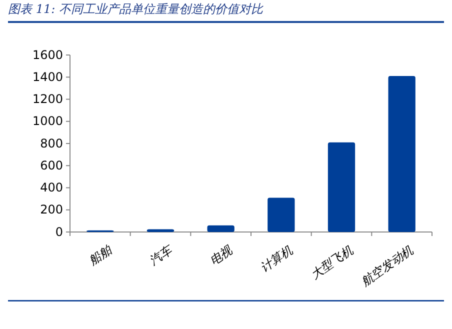 The height and width of the screenshot is (329, 452). What do you see at coordinates (136, 9) in the screenshot?
I see `chart-title: 图表 11: 不同工业产品单位重量创造的价值对比` at bounding box center [136, 9].